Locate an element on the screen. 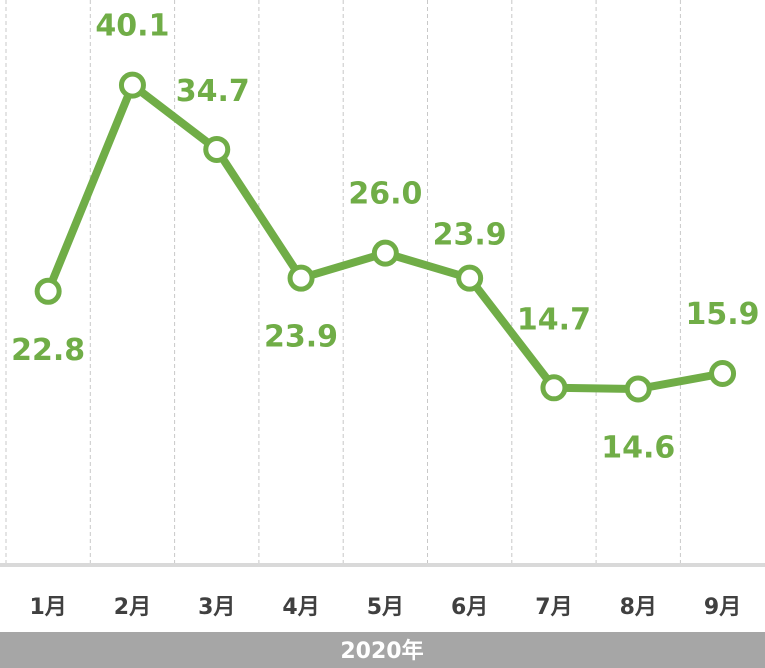 This screenshot has height=668, width=765. data-label: 40.1 is located at coordinates (132, 26).